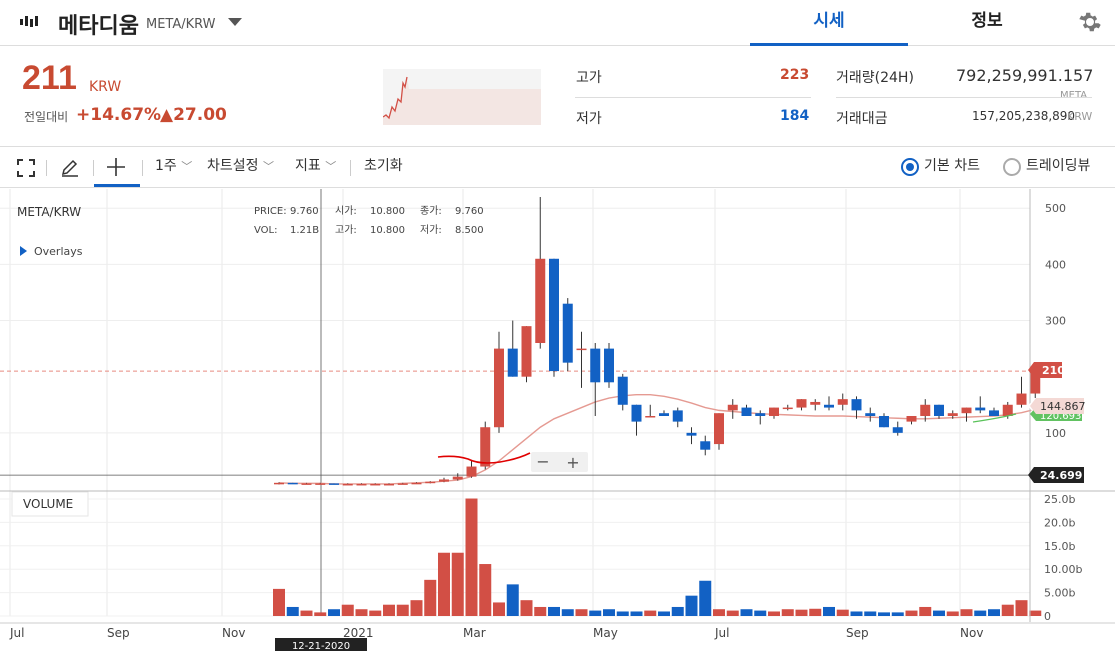 This screenshot has height=655, width=1115. Describe the element at coordinates (235, 22) in the screenshot. I see `chevron-down-icon` at that location.